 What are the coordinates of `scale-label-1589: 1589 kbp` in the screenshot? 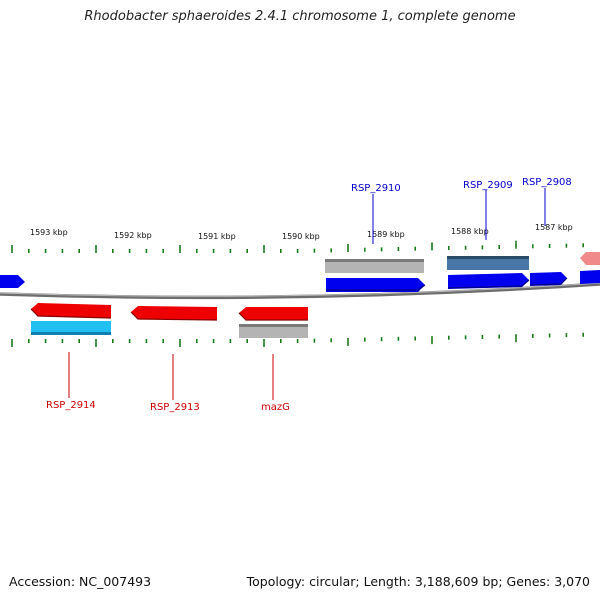 It's located at (386, 234).